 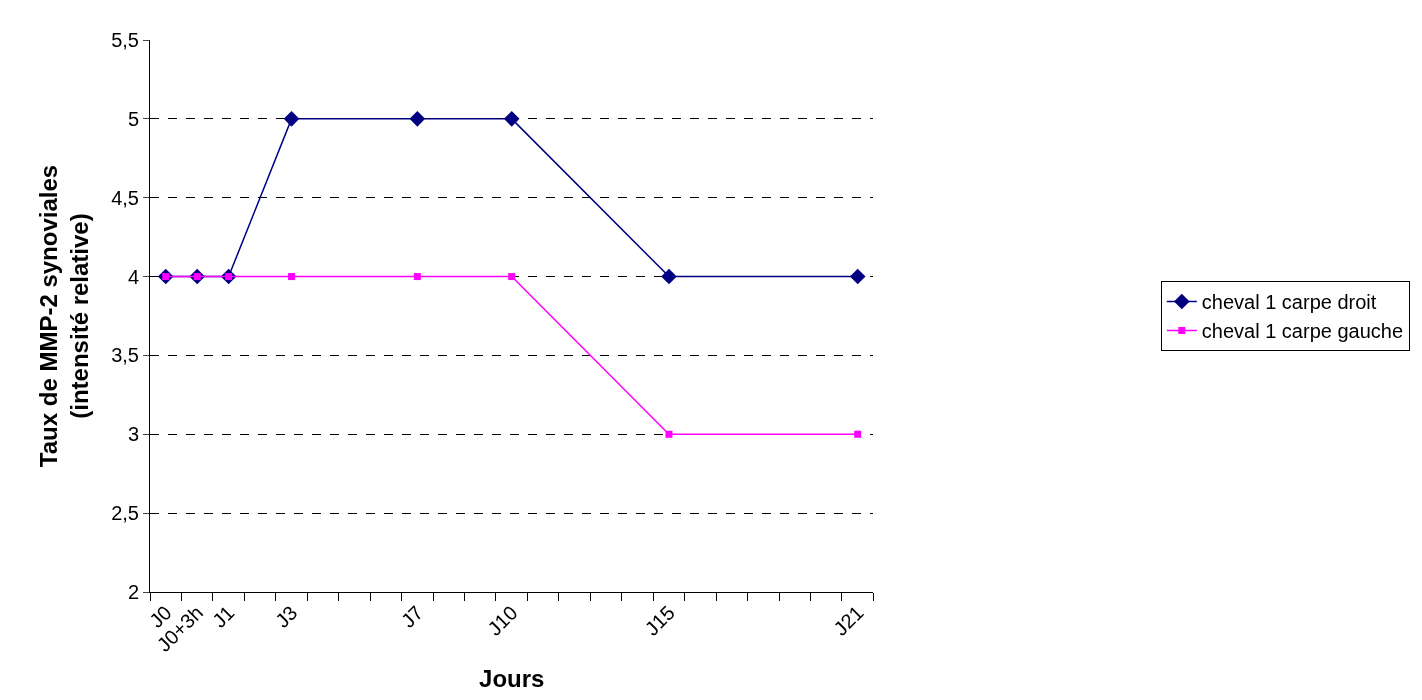 I want to click on y-tick-label: 4,5, so click(x=125, y=197).